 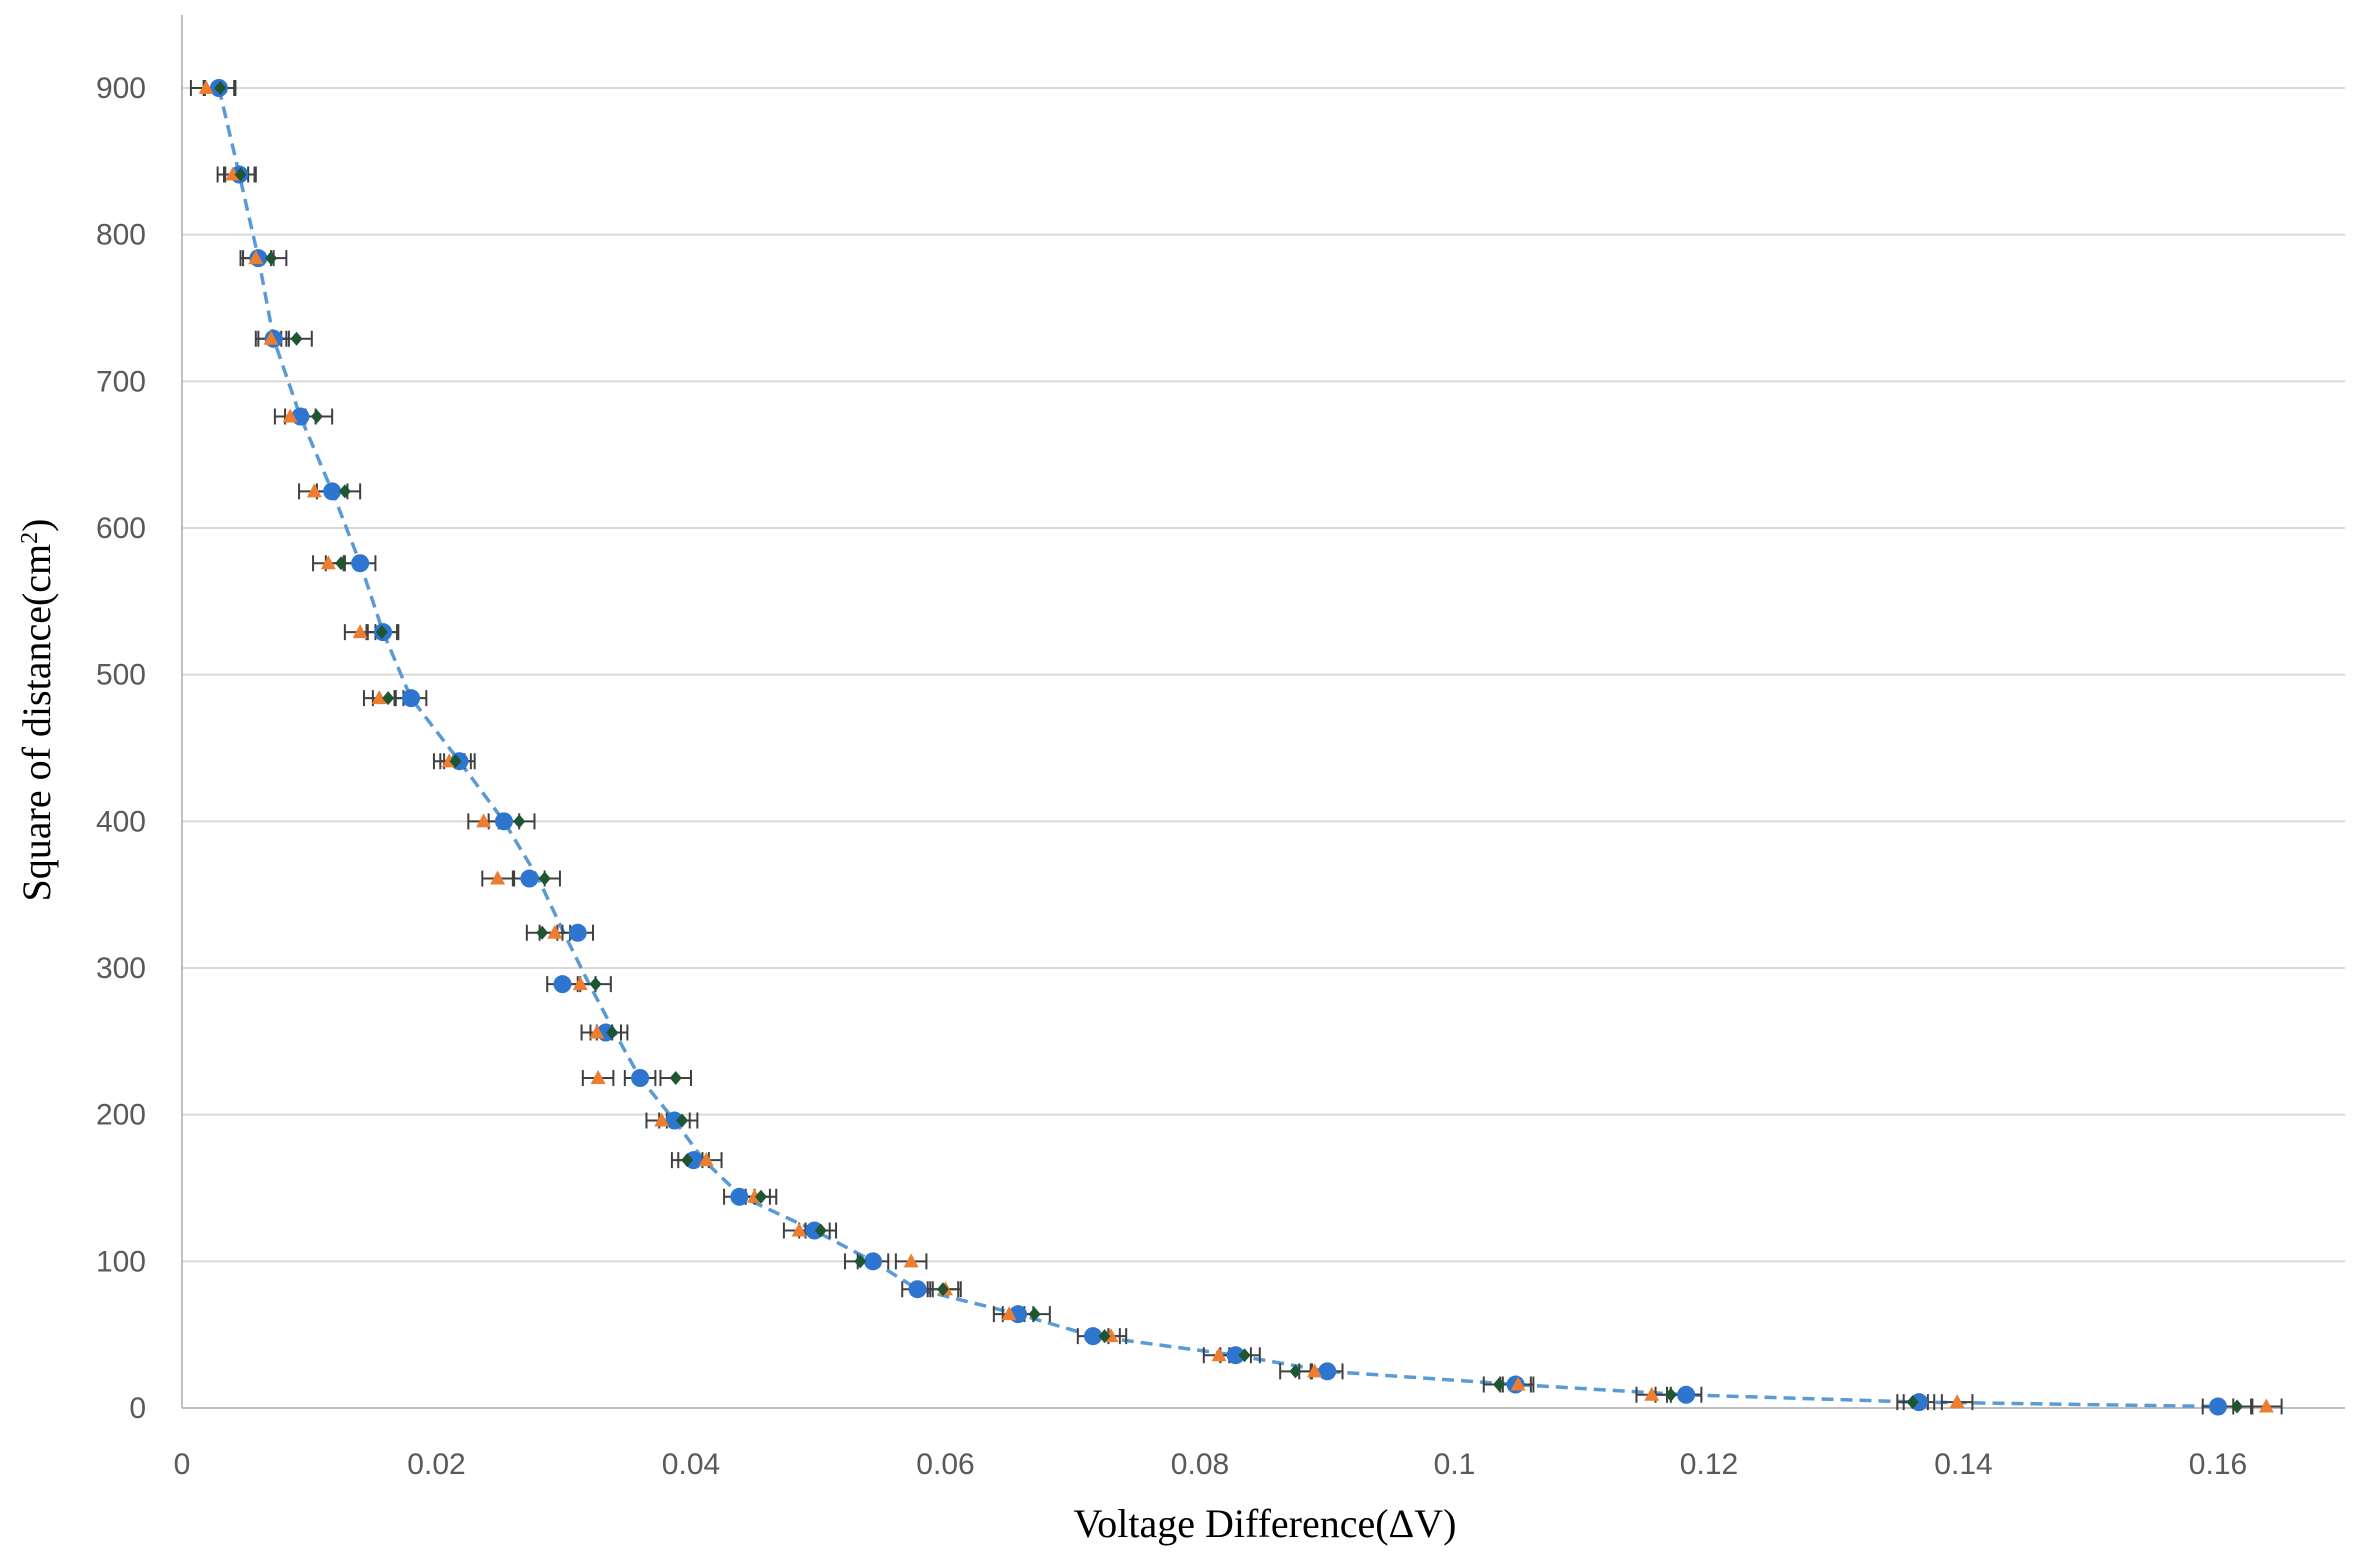 What do you see at coordinates (121, 1115) in the screenshot?
I see `y-tick-label: 200` at bounding box center [121, 1115].